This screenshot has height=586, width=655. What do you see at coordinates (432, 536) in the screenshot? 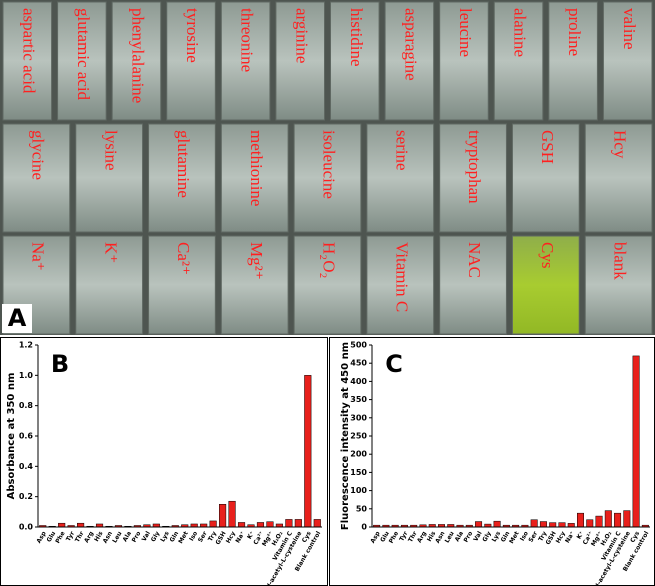
I see `x-tick-label: His` at bounding box center [432, 536].